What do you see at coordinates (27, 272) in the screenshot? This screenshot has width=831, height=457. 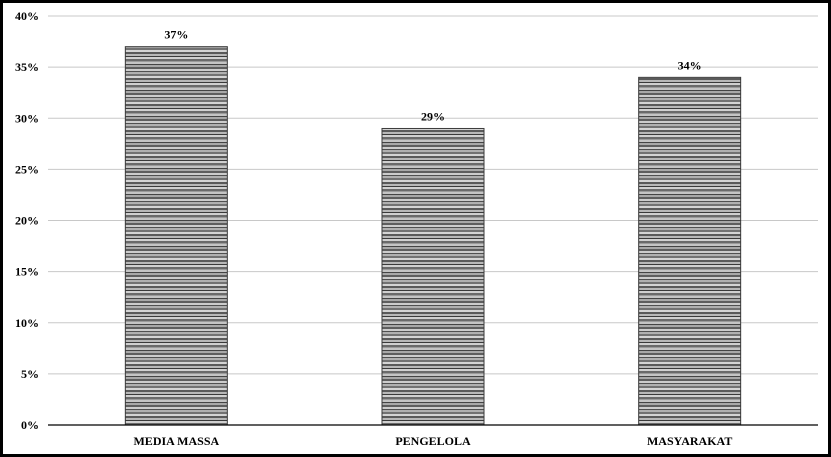 I see `y-tick-label: 15%` at bounding box center [27, 272].